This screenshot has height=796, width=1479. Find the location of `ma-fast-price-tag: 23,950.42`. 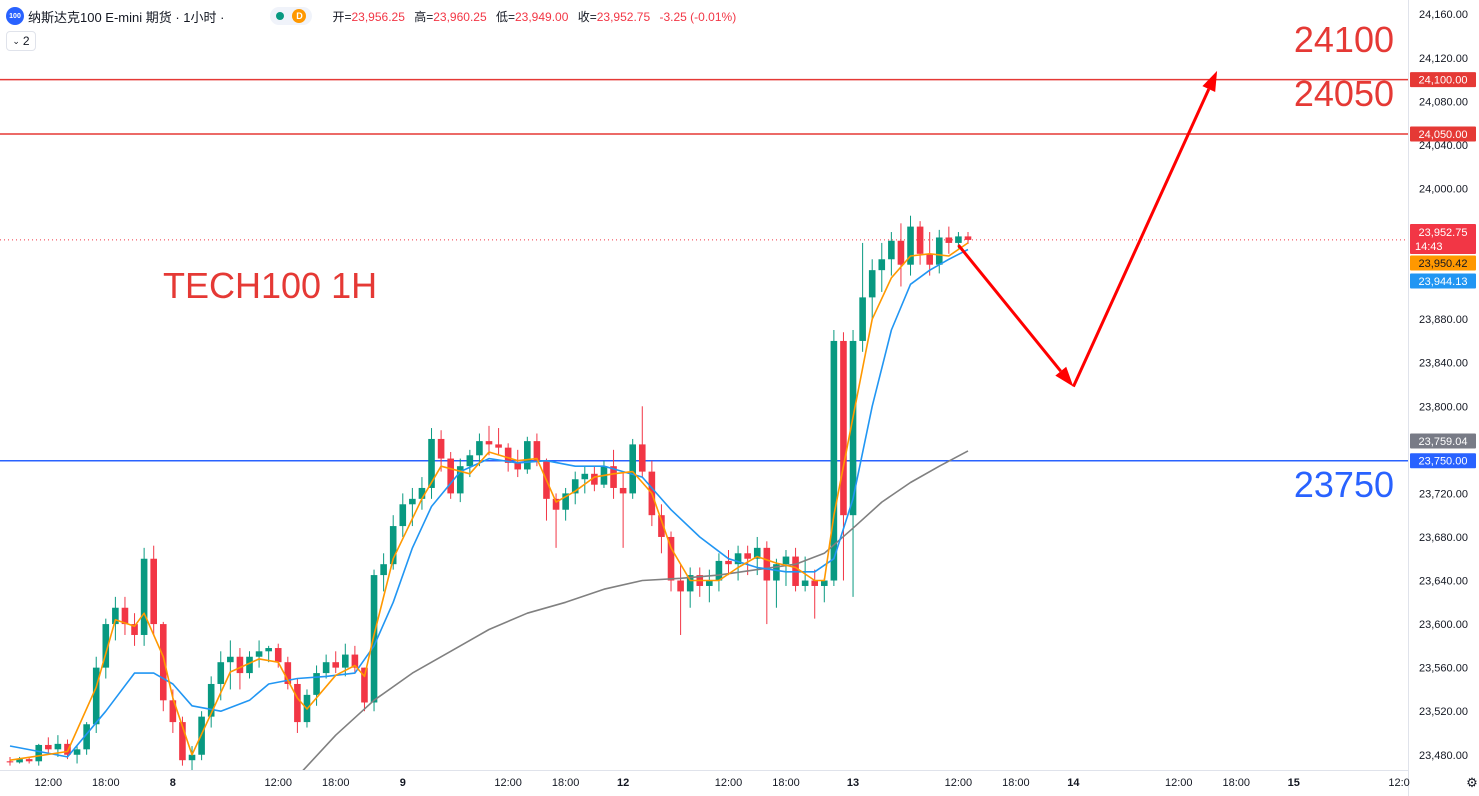

ma-fast-price-tag: 23,950.42 is located at coordinates (1443, 263).